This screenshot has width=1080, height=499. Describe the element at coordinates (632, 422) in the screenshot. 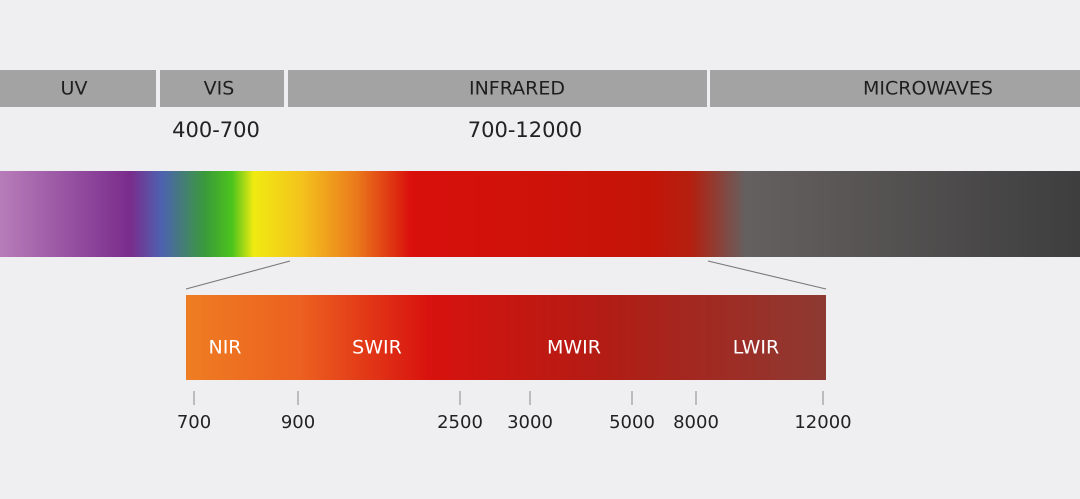

I see `tick-label: 5000` at that location.